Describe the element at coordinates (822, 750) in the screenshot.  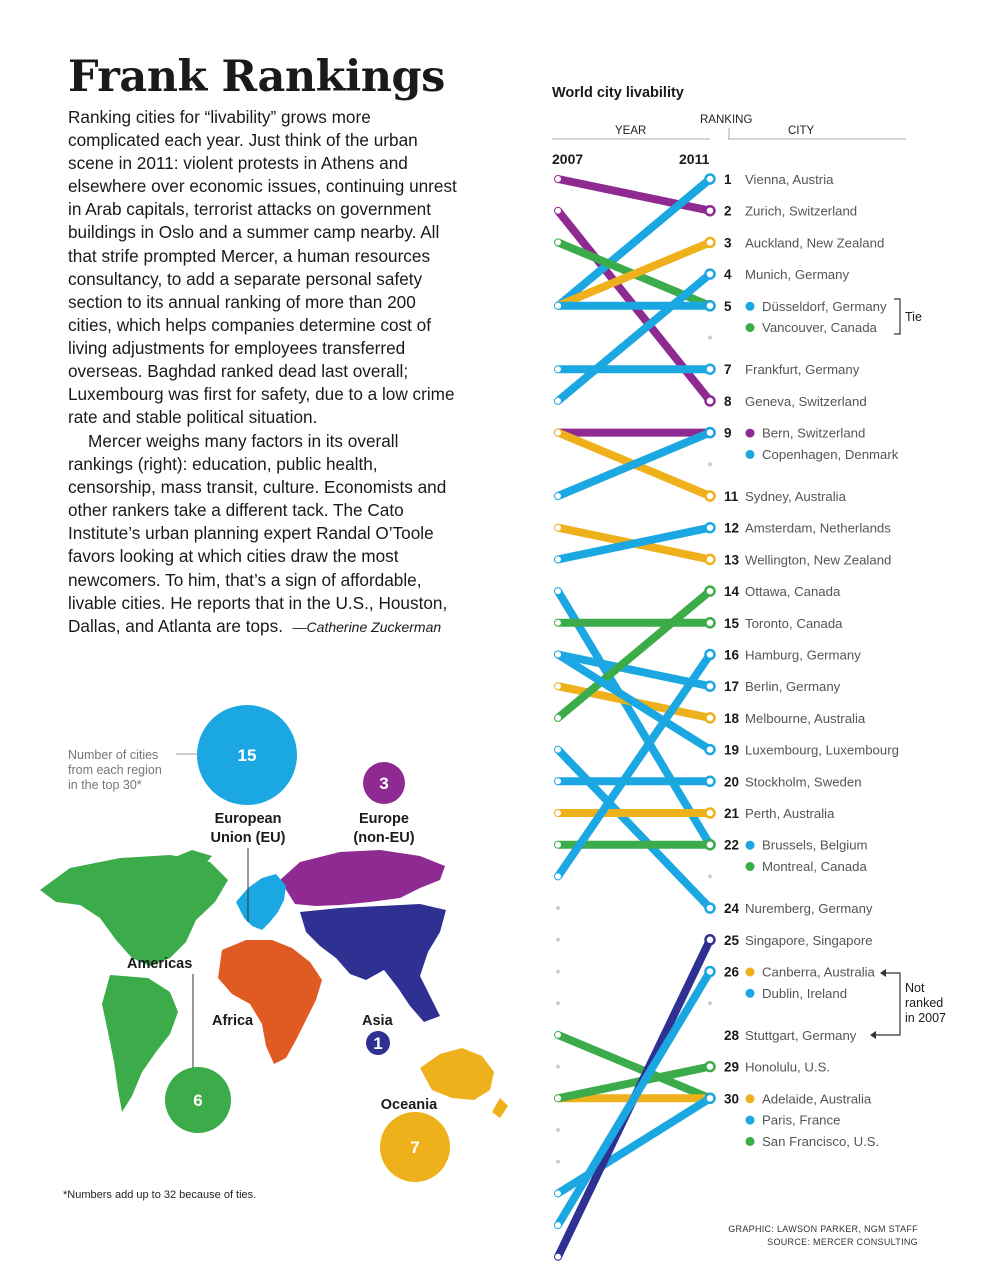
I see `city-name: Luxembourg, Luxembourg` at that location.